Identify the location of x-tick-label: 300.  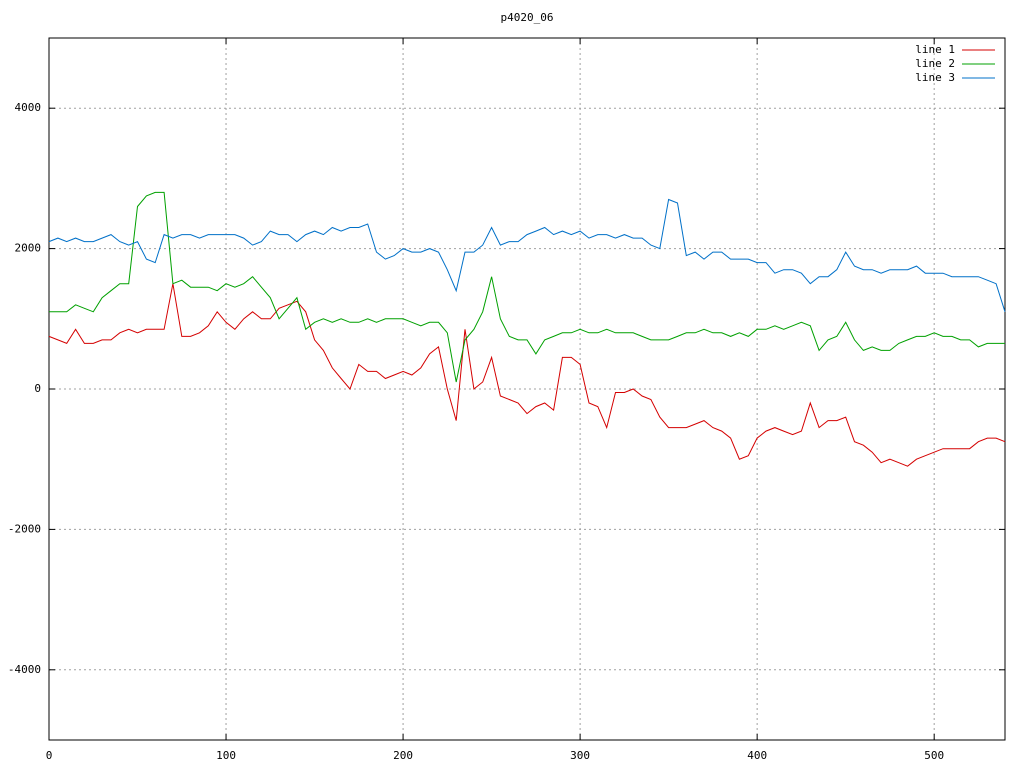
(580, 755).